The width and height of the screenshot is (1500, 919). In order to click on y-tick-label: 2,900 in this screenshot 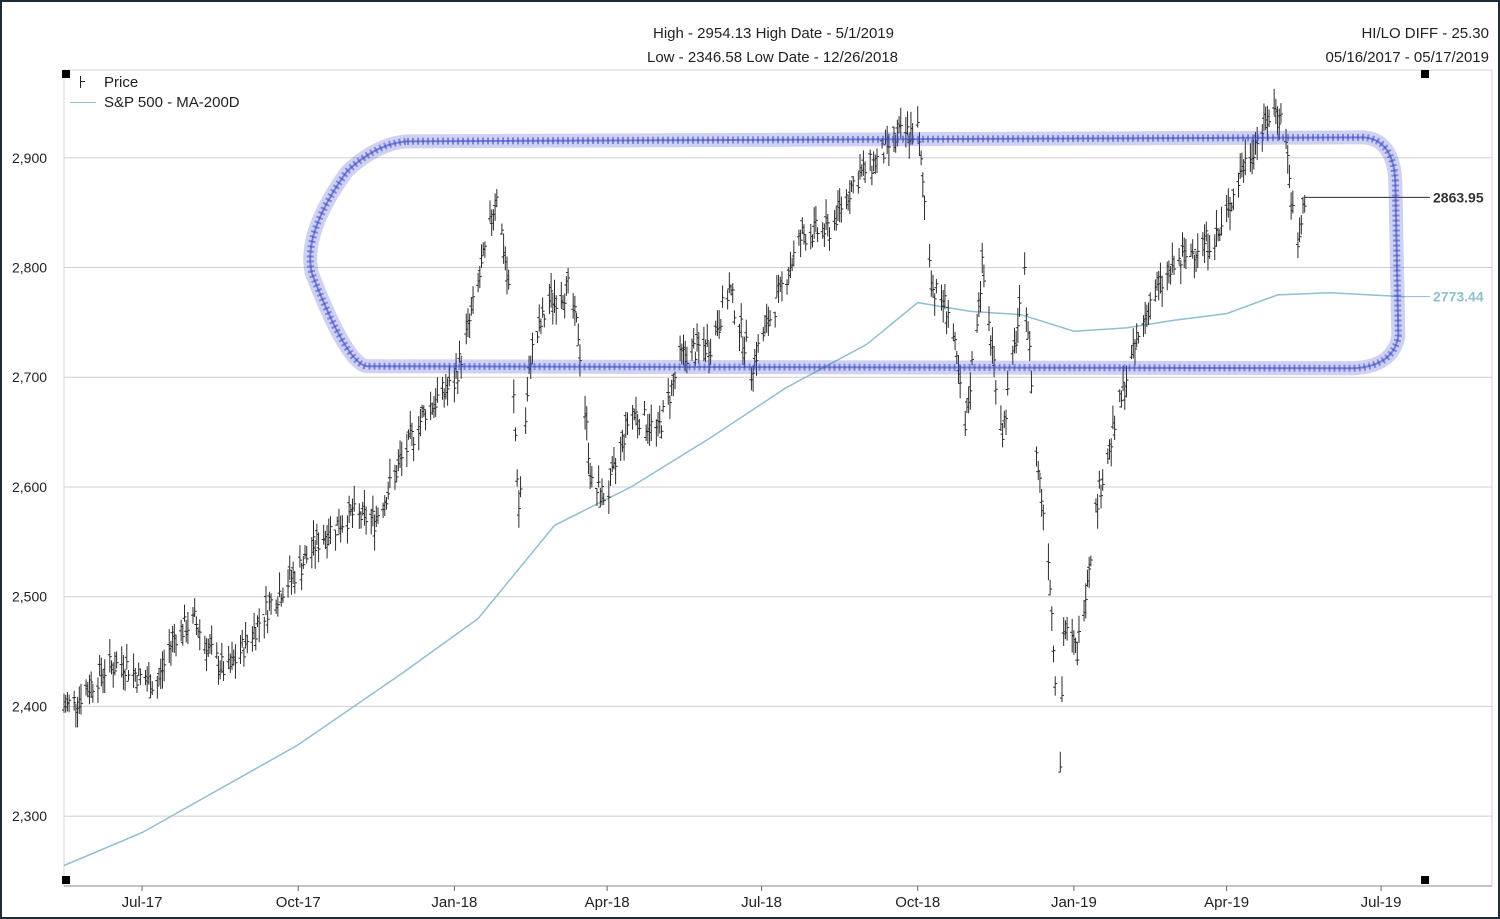, I will do `click(29, 158)`.